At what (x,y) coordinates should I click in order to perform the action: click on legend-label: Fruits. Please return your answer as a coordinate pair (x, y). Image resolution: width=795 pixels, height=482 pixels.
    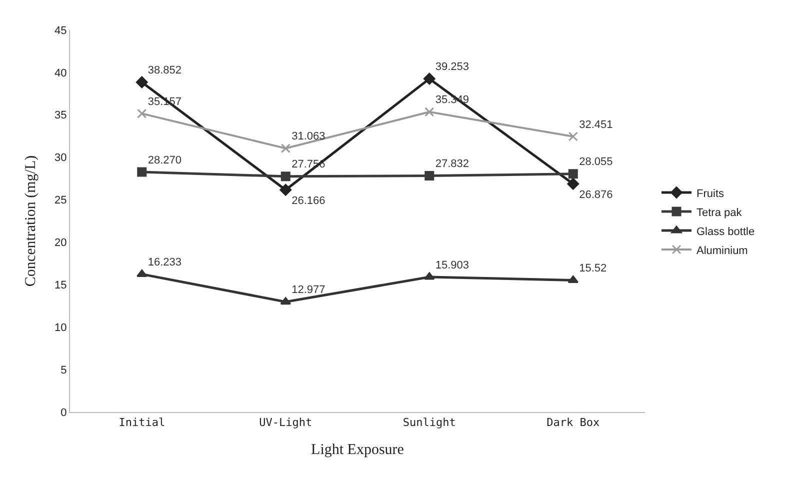
    Looking at the image, I should click on (710, 194).